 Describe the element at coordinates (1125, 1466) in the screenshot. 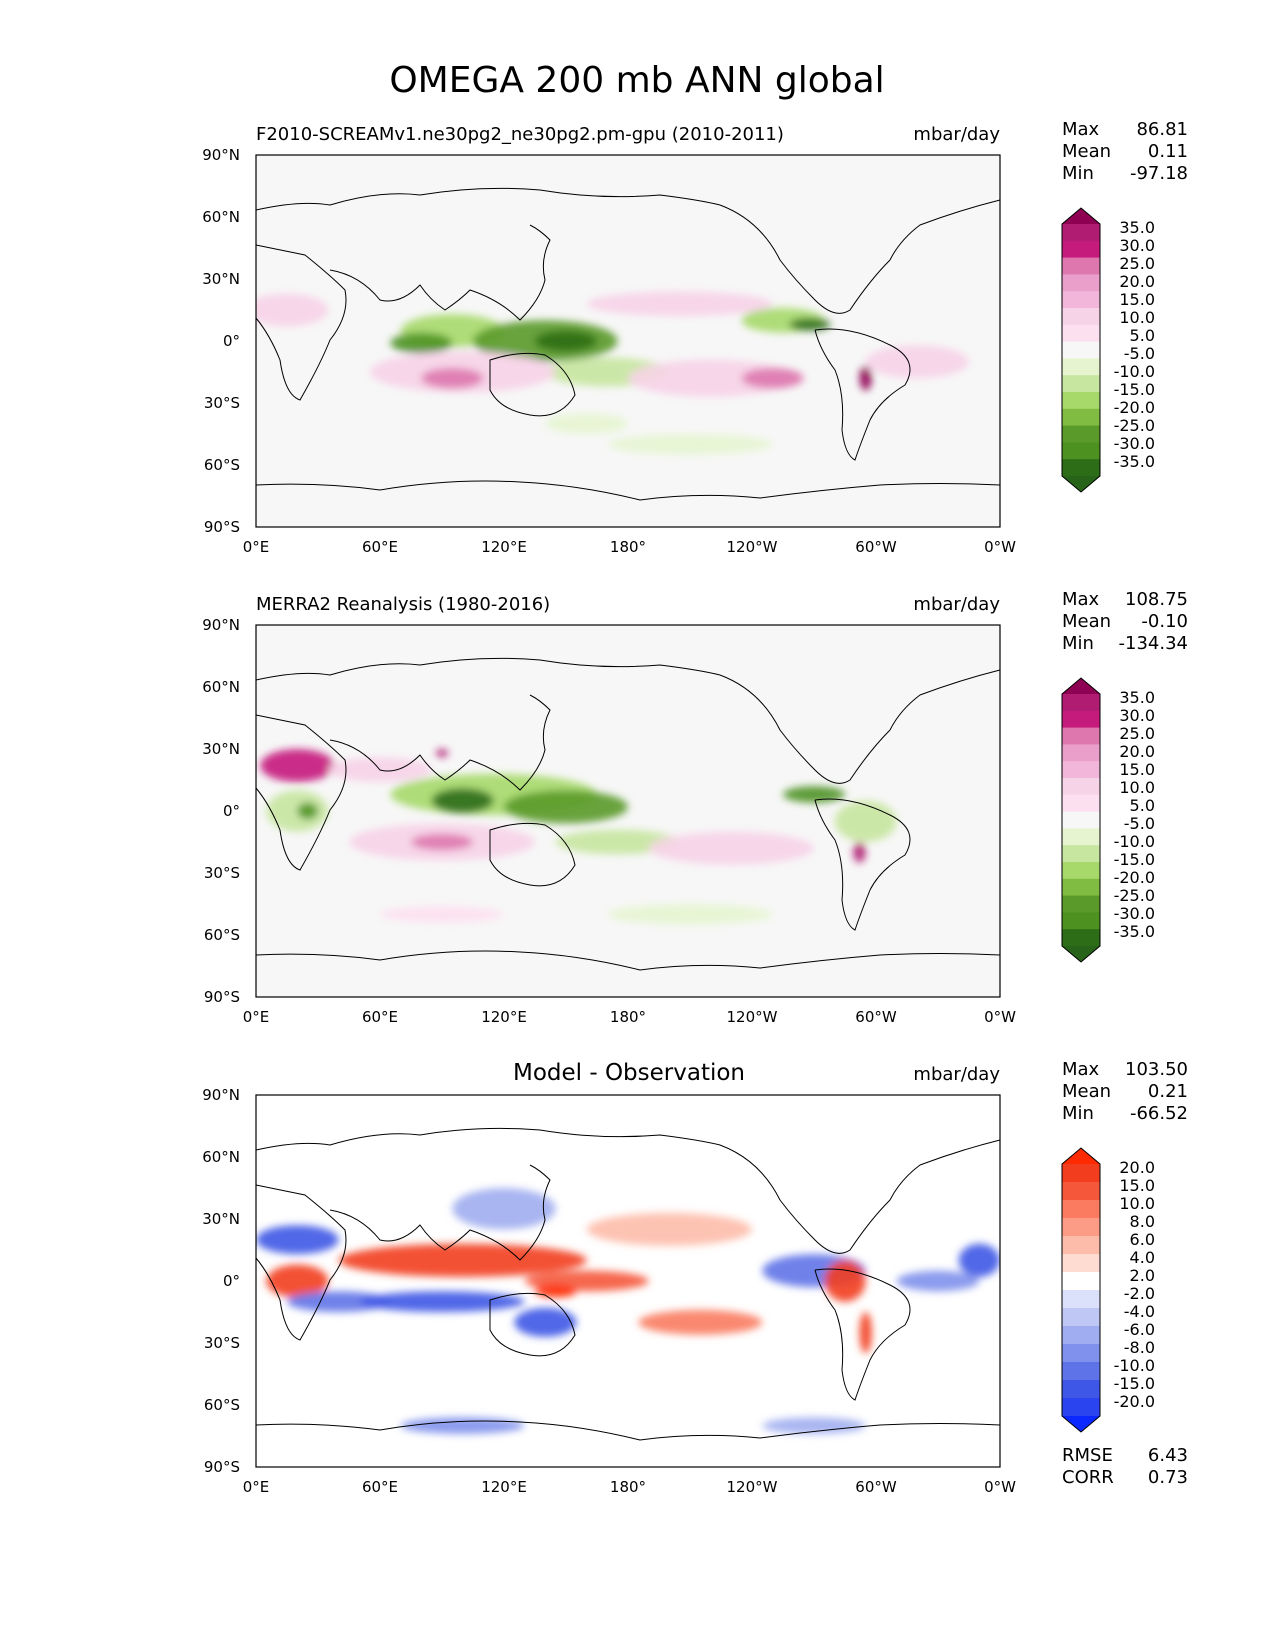

I see `error-stats-block: RMSE 6.43 CORR 0.73` at that location.